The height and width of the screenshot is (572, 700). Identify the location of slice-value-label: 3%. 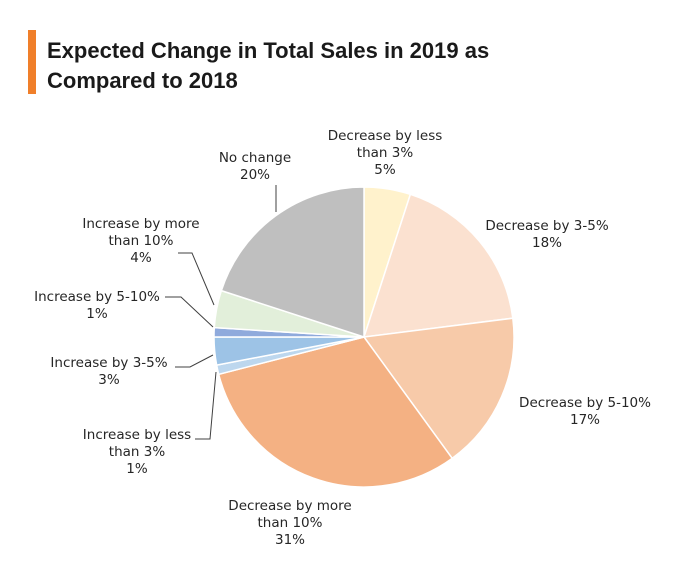
(109, 380).